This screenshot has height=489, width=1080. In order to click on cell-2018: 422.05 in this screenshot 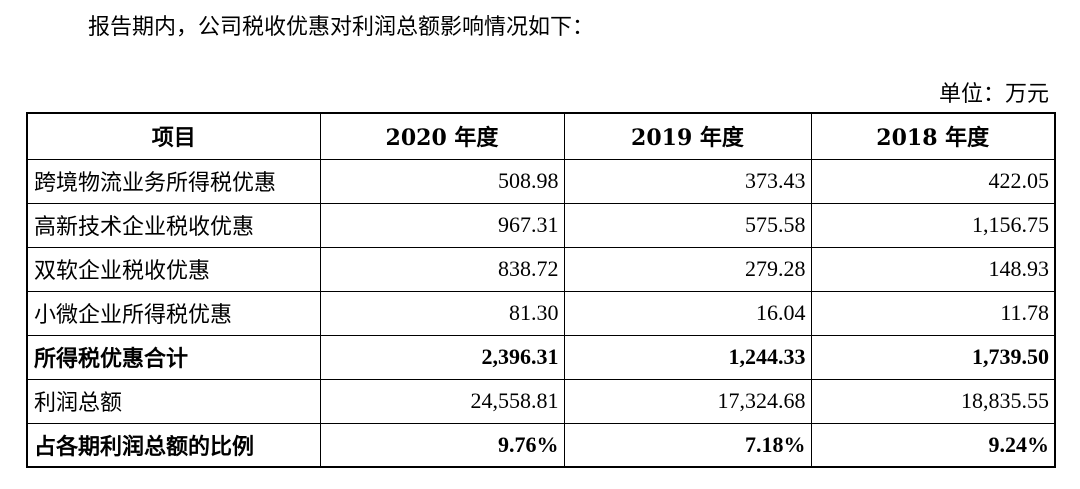, I will do `click(933, 181)`.